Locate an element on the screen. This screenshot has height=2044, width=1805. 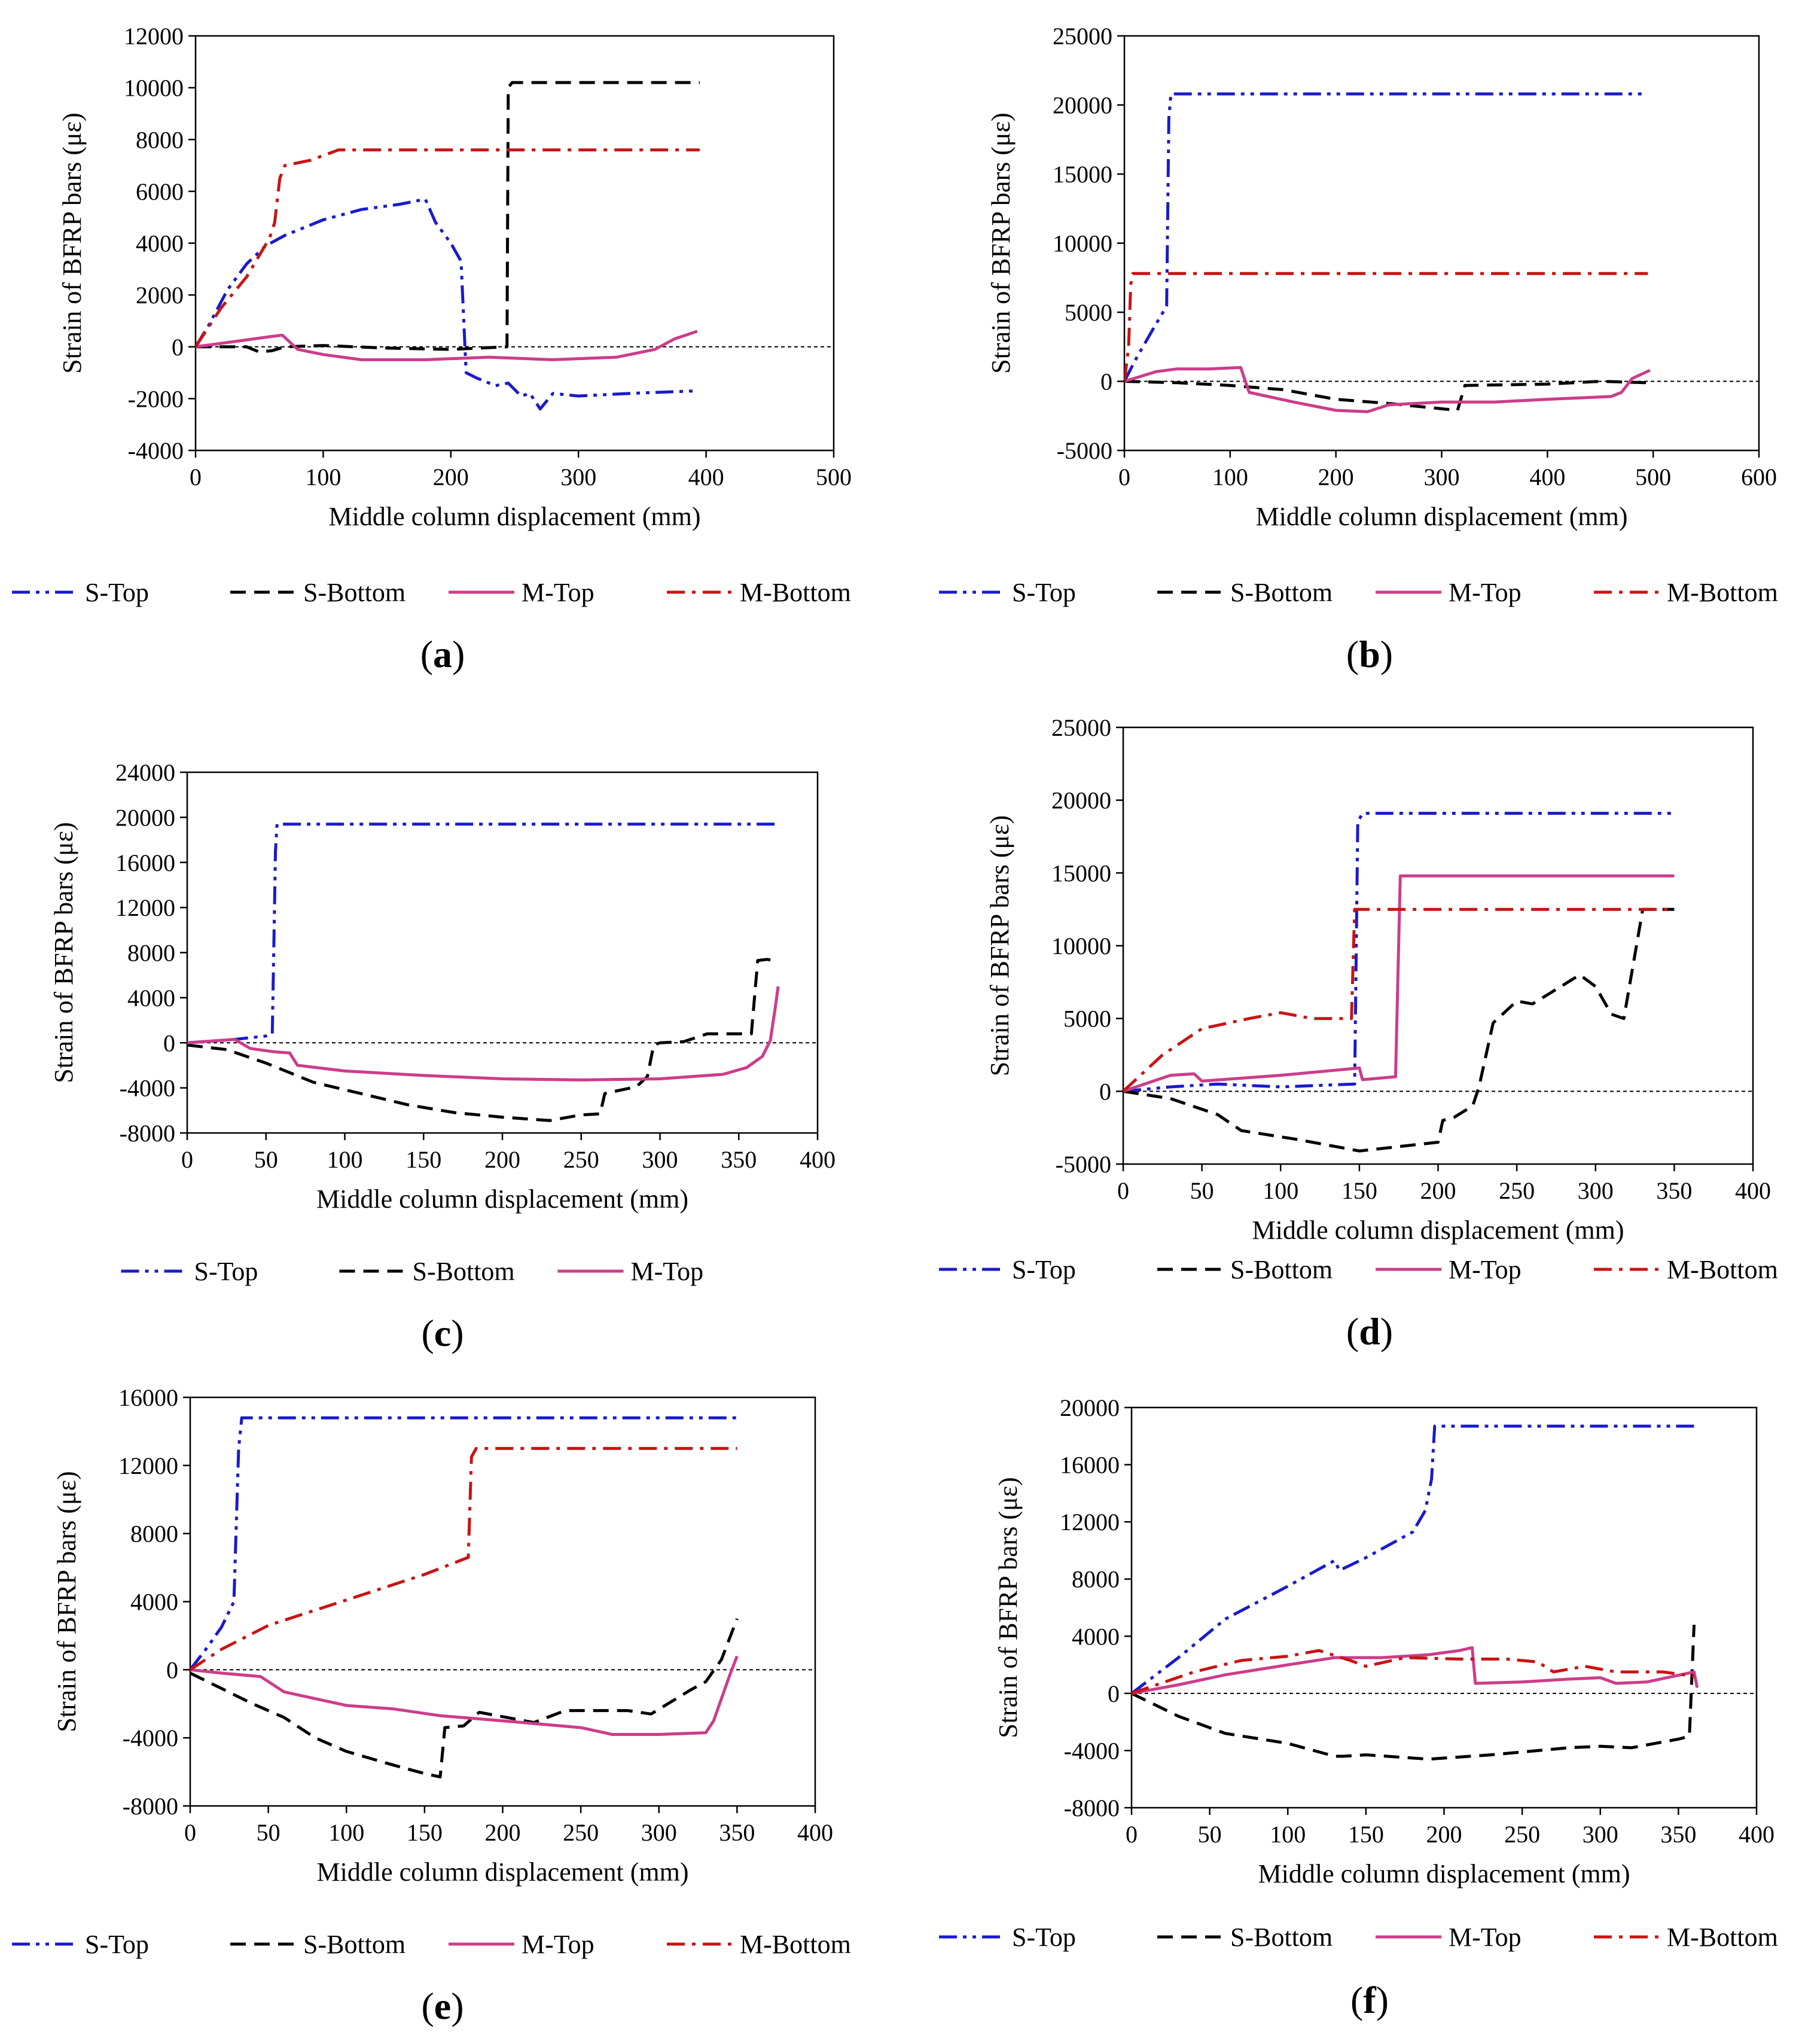
x-tick-label: 350 is located at coordinates (739, 1159).